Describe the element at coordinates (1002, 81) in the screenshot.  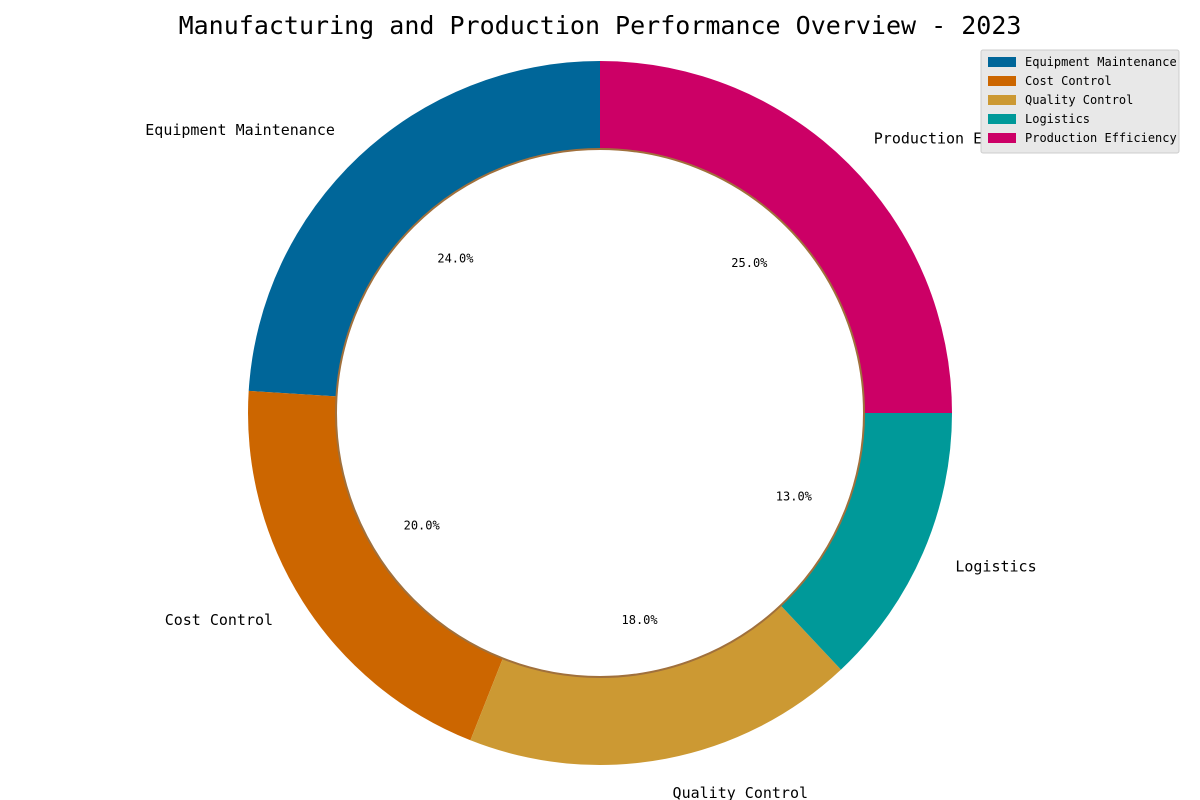
I see `legend-swatch-cost-control` at that location.